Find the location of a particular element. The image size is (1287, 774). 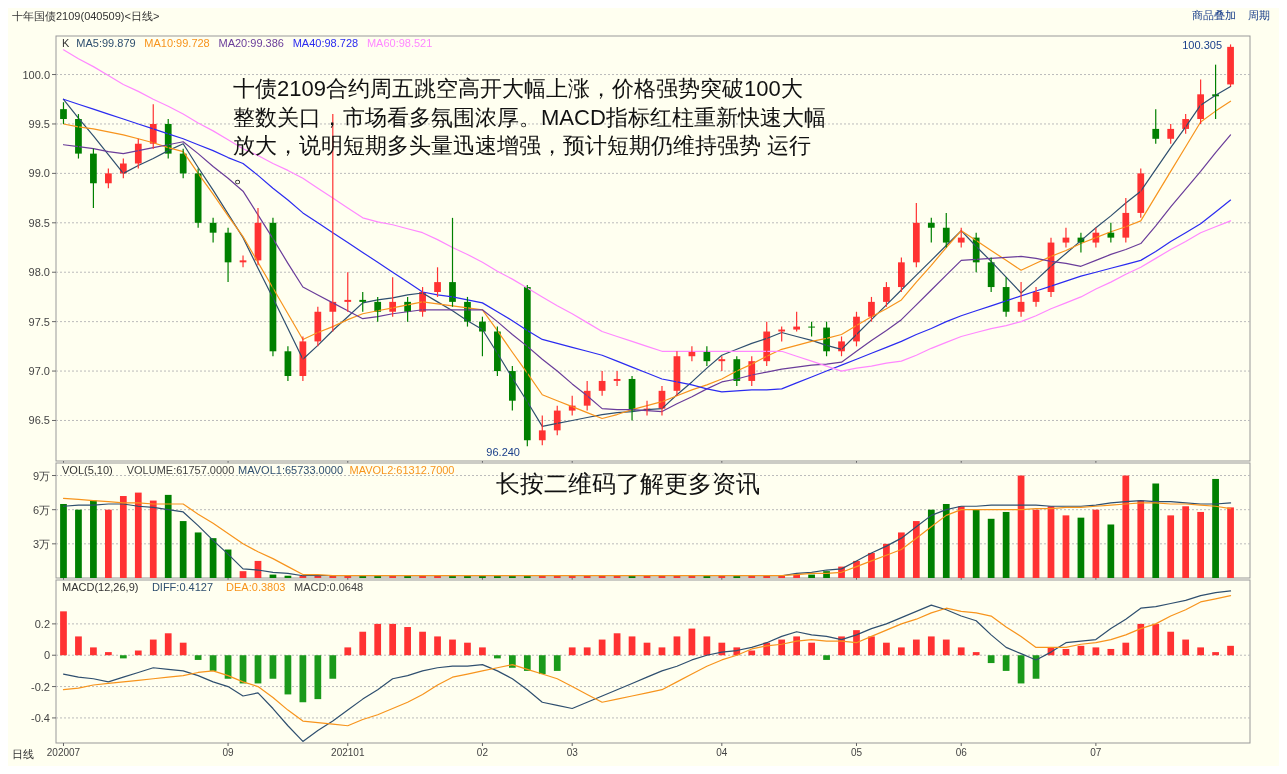

y-tick-label: 6万 is located at coordinates (41, 509).